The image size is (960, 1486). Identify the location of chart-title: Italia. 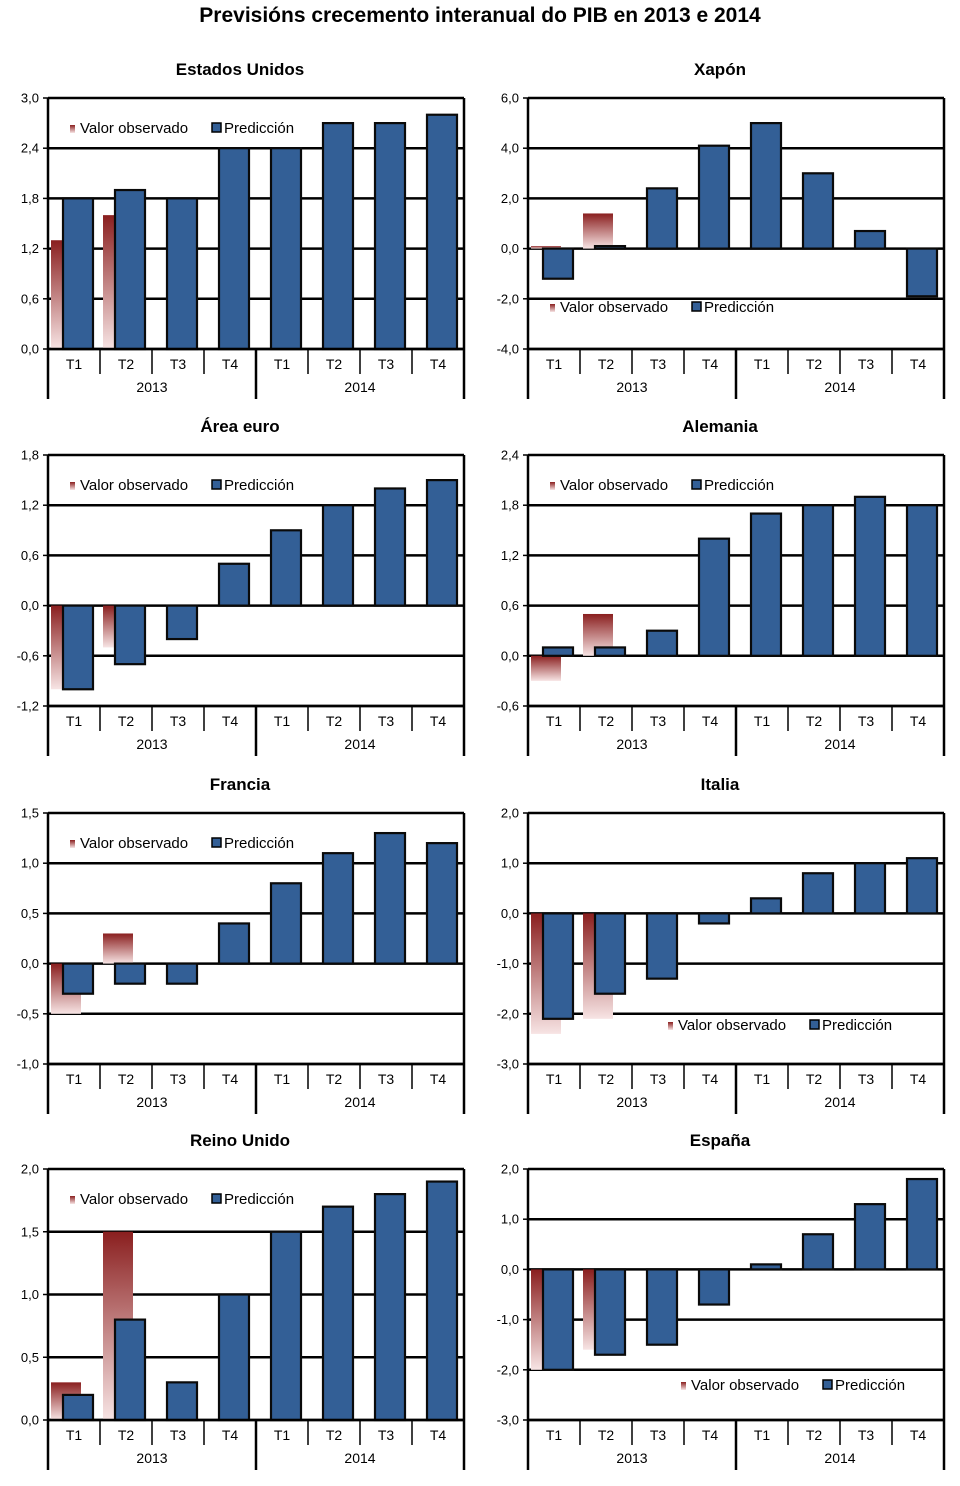
(720, 784).